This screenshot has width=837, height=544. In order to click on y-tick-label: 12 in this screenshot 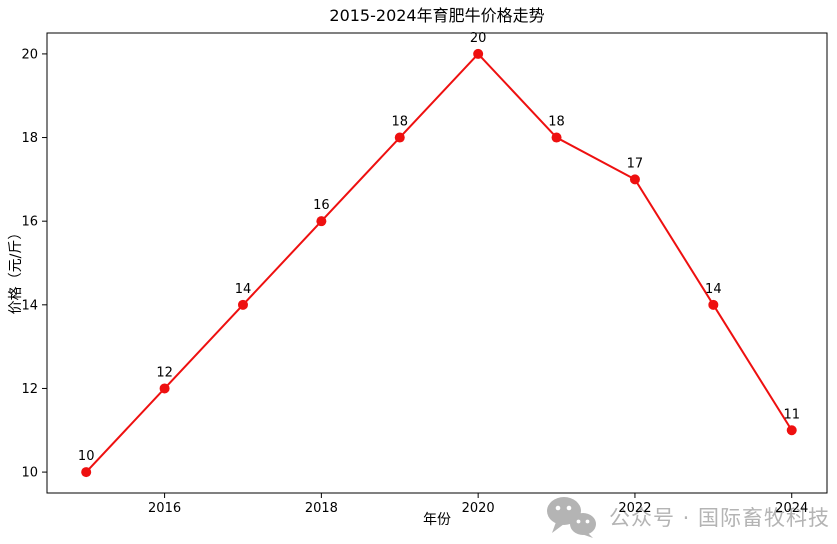, I will do `click(29, 389)`.